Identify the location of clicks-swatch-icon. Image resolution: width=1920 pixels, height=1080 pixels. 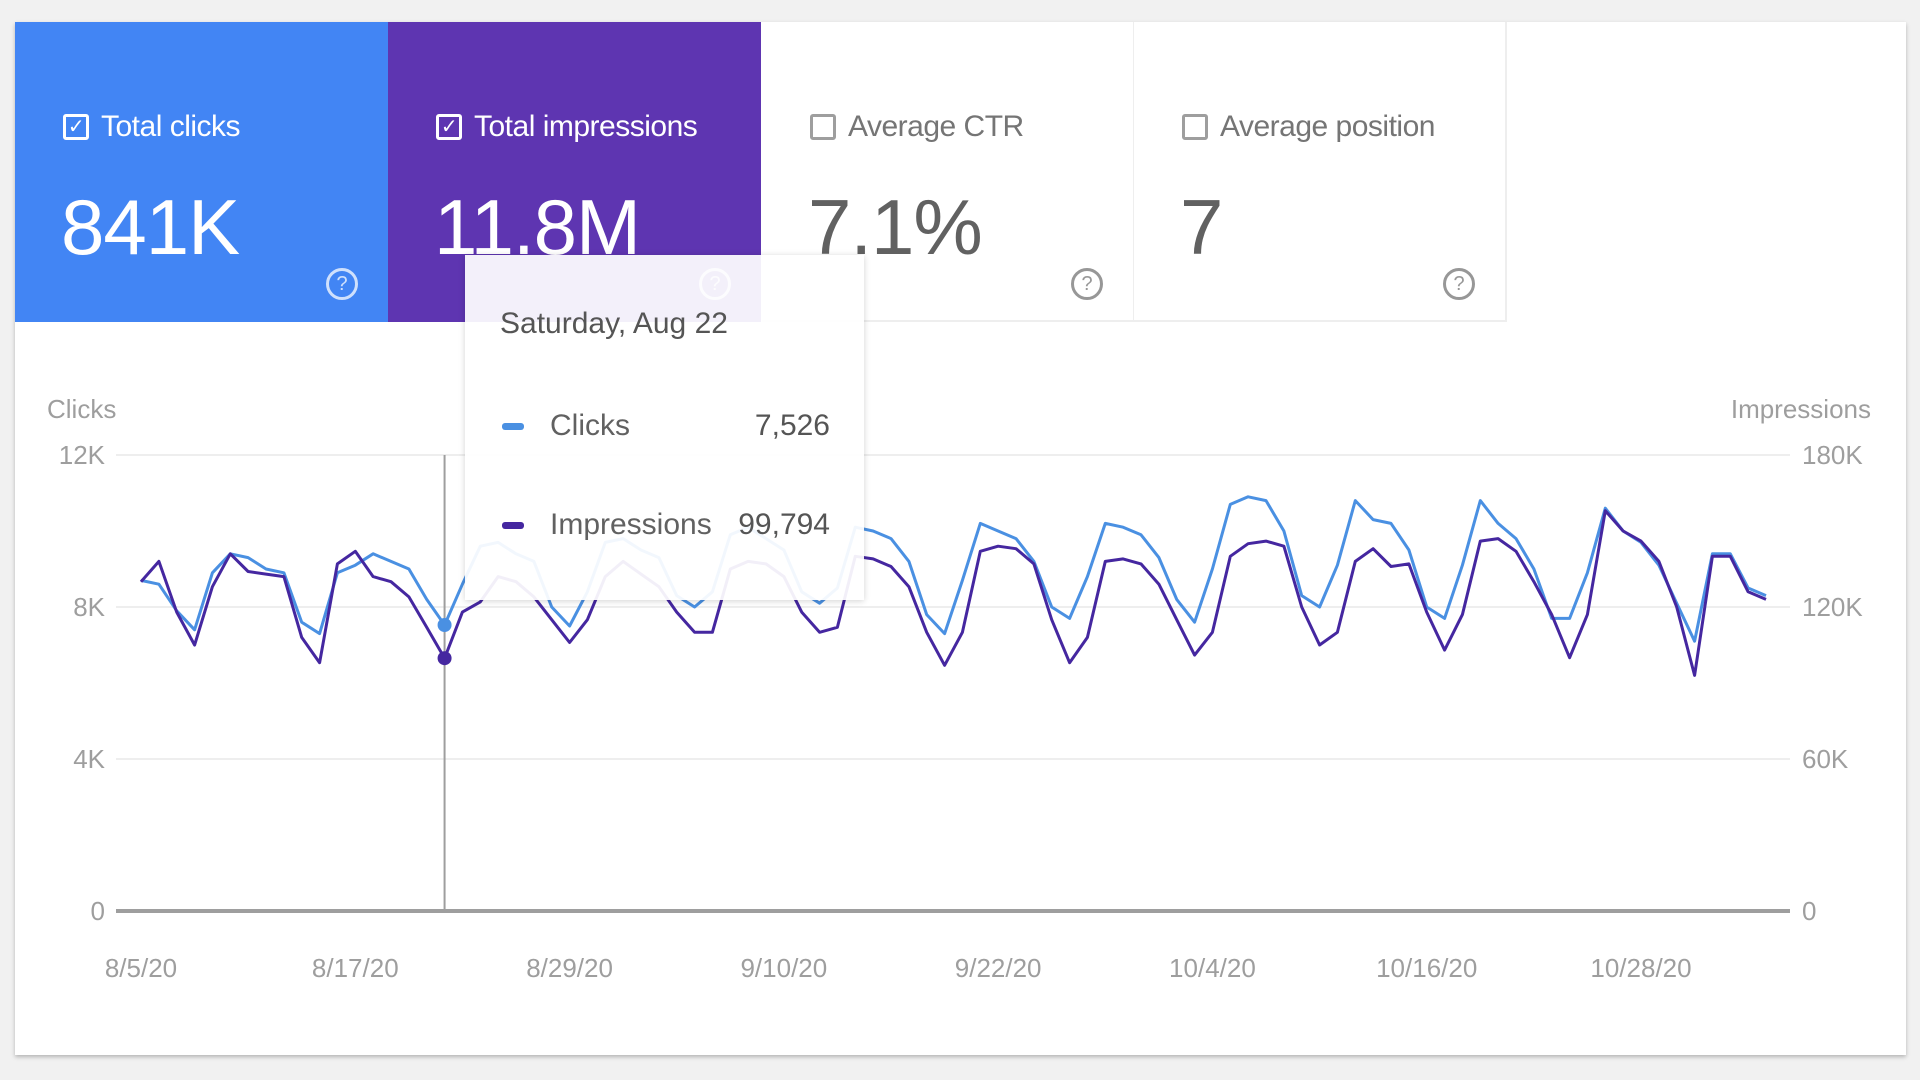
(513, 426).